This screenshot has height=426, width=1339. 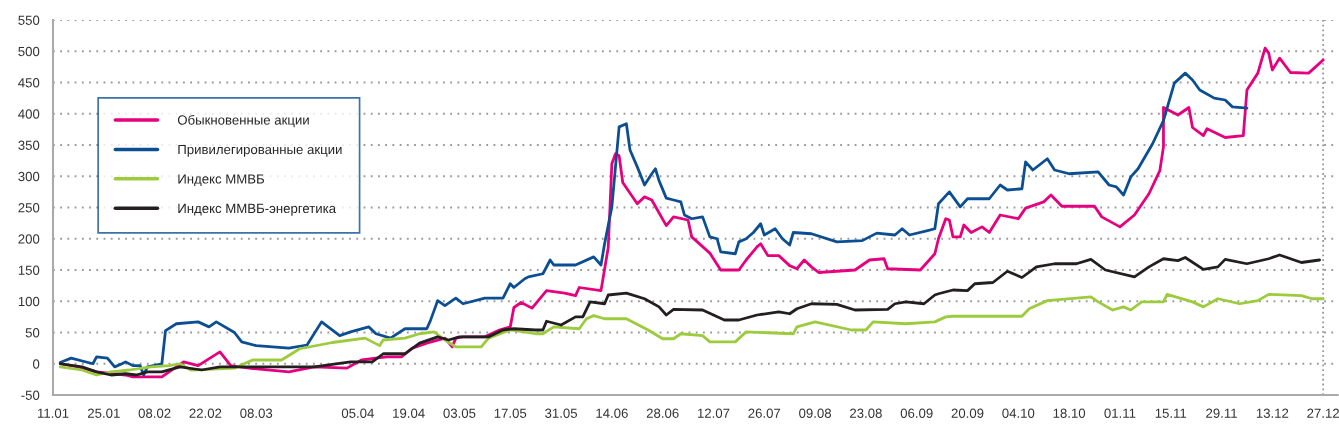 What do you see at coordinates (257, 209) in the screenshot?
I see `legend-label: Индекс ММВБ-энергетика` at bounding box center [257, 209].